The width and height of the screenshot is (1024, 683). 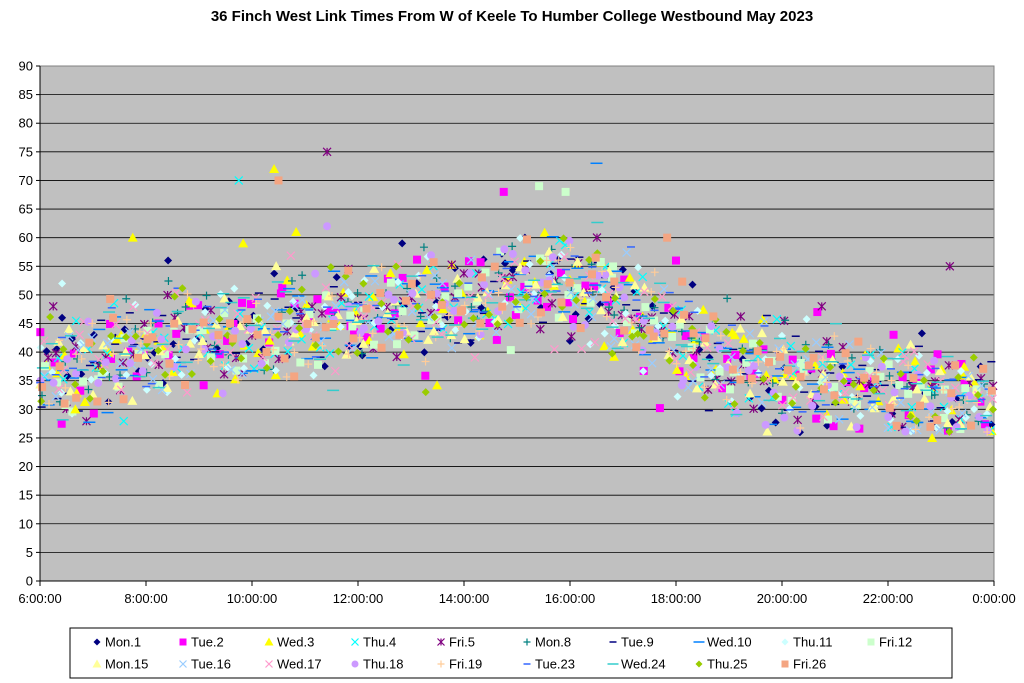 I want to click on legend-label: Thu.25, so click(x=727, y=664).